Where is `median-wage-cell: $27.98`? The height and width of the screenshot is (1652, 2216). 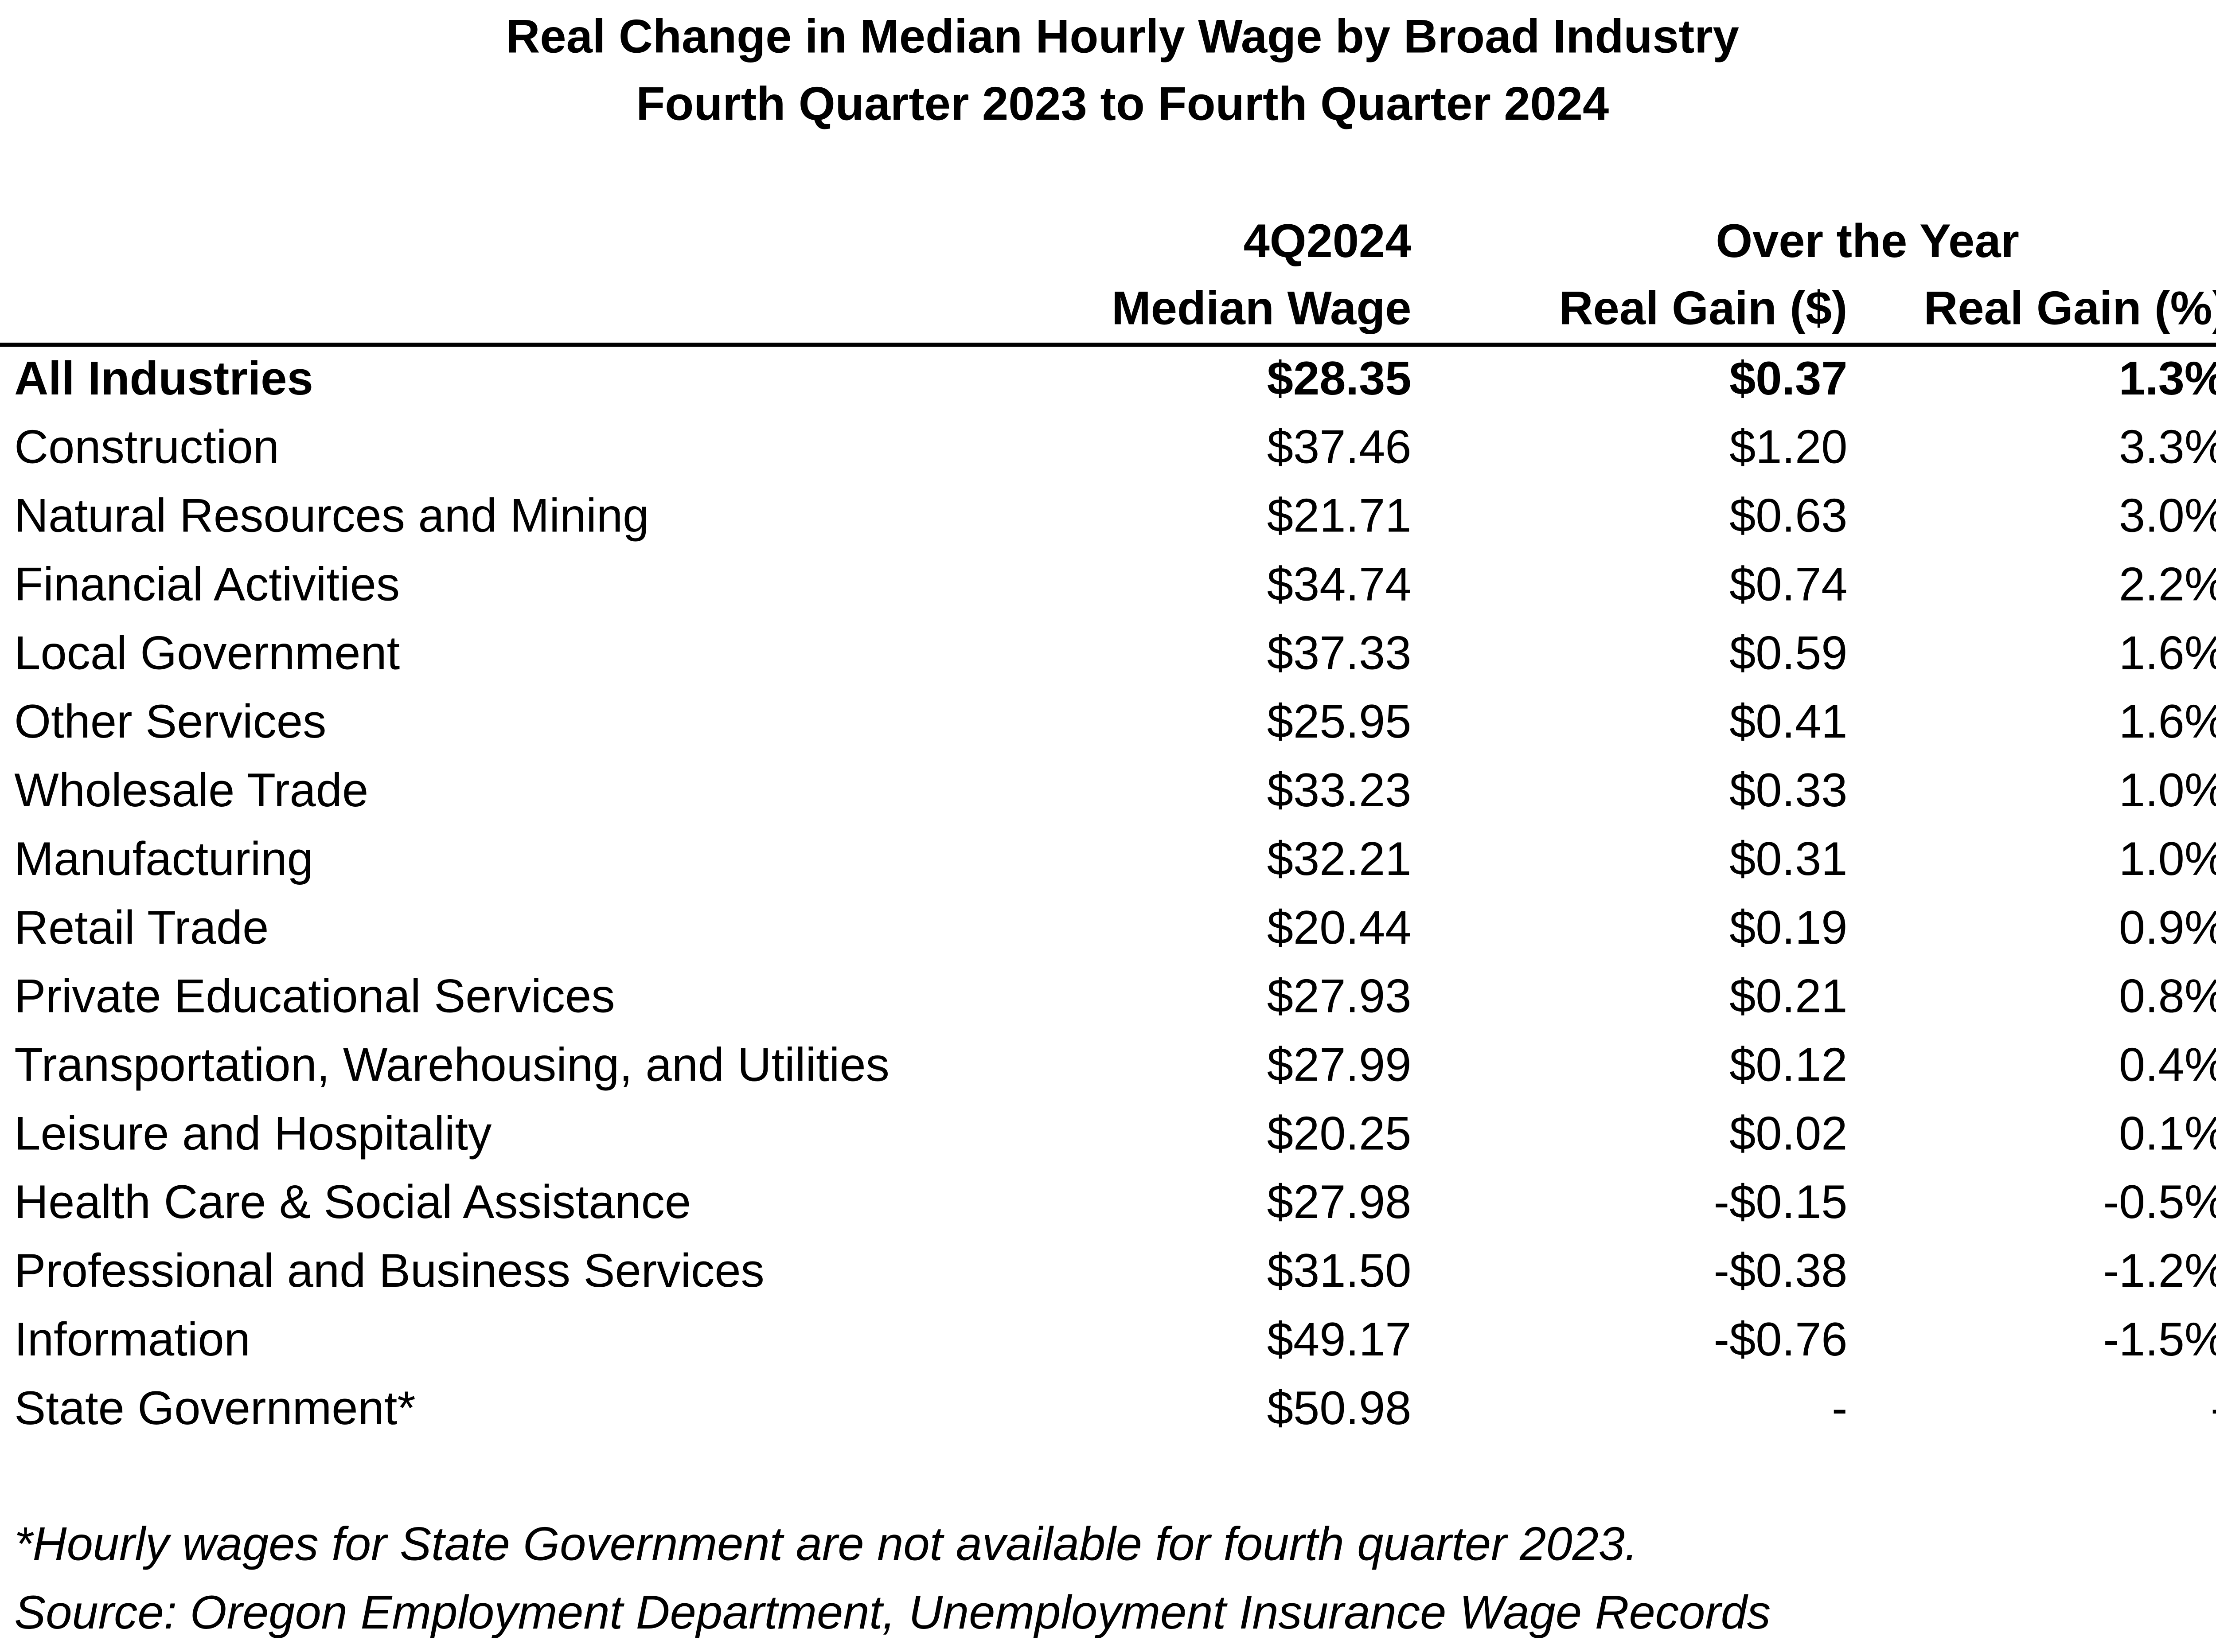
median-wage-cell: $27.98 is located at coordinates (1339, 1202).